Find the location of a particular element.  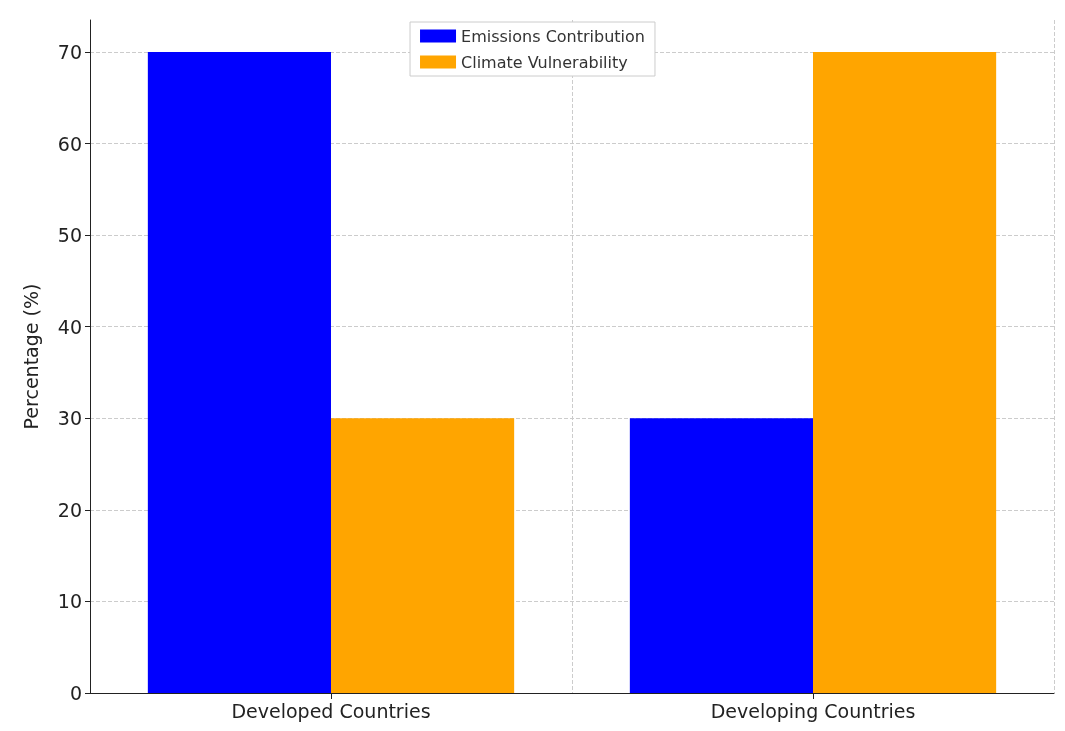

x-tick-label: Developed Countries is located at coordinates (331, 710).